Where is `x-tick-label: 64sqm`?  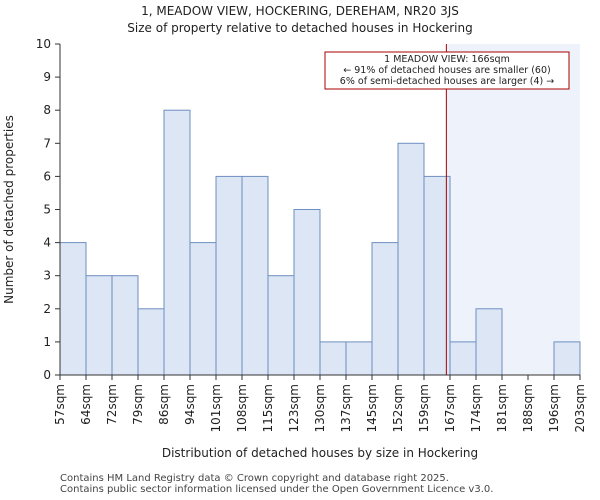
x-tick-label: 64sqm is located at coordinates (86, 404).